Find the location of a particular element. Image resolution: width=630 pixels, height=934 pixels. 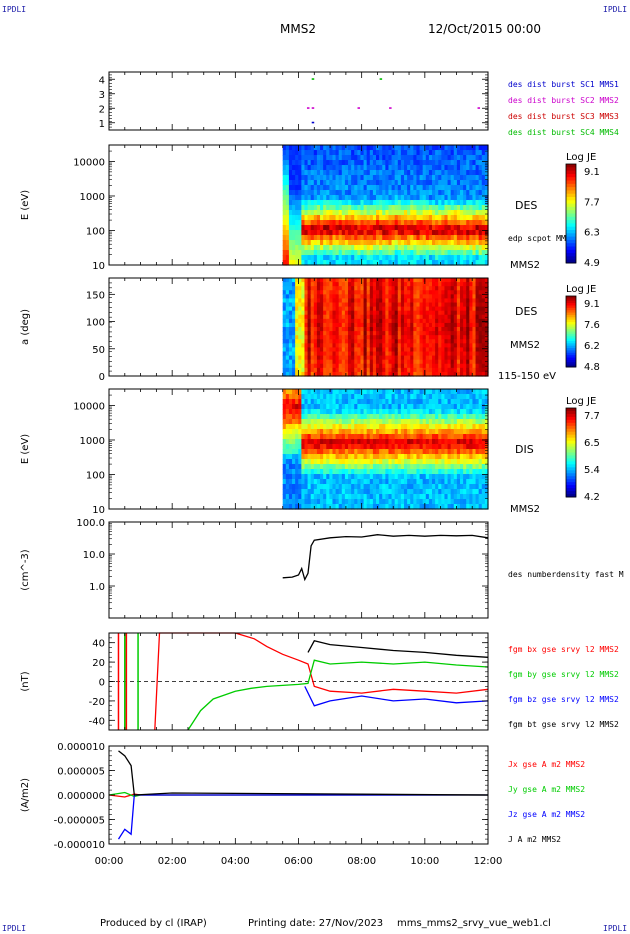

des_pitch-colorbar-tick-label: 9.1 is located at coordinates (592, 304).